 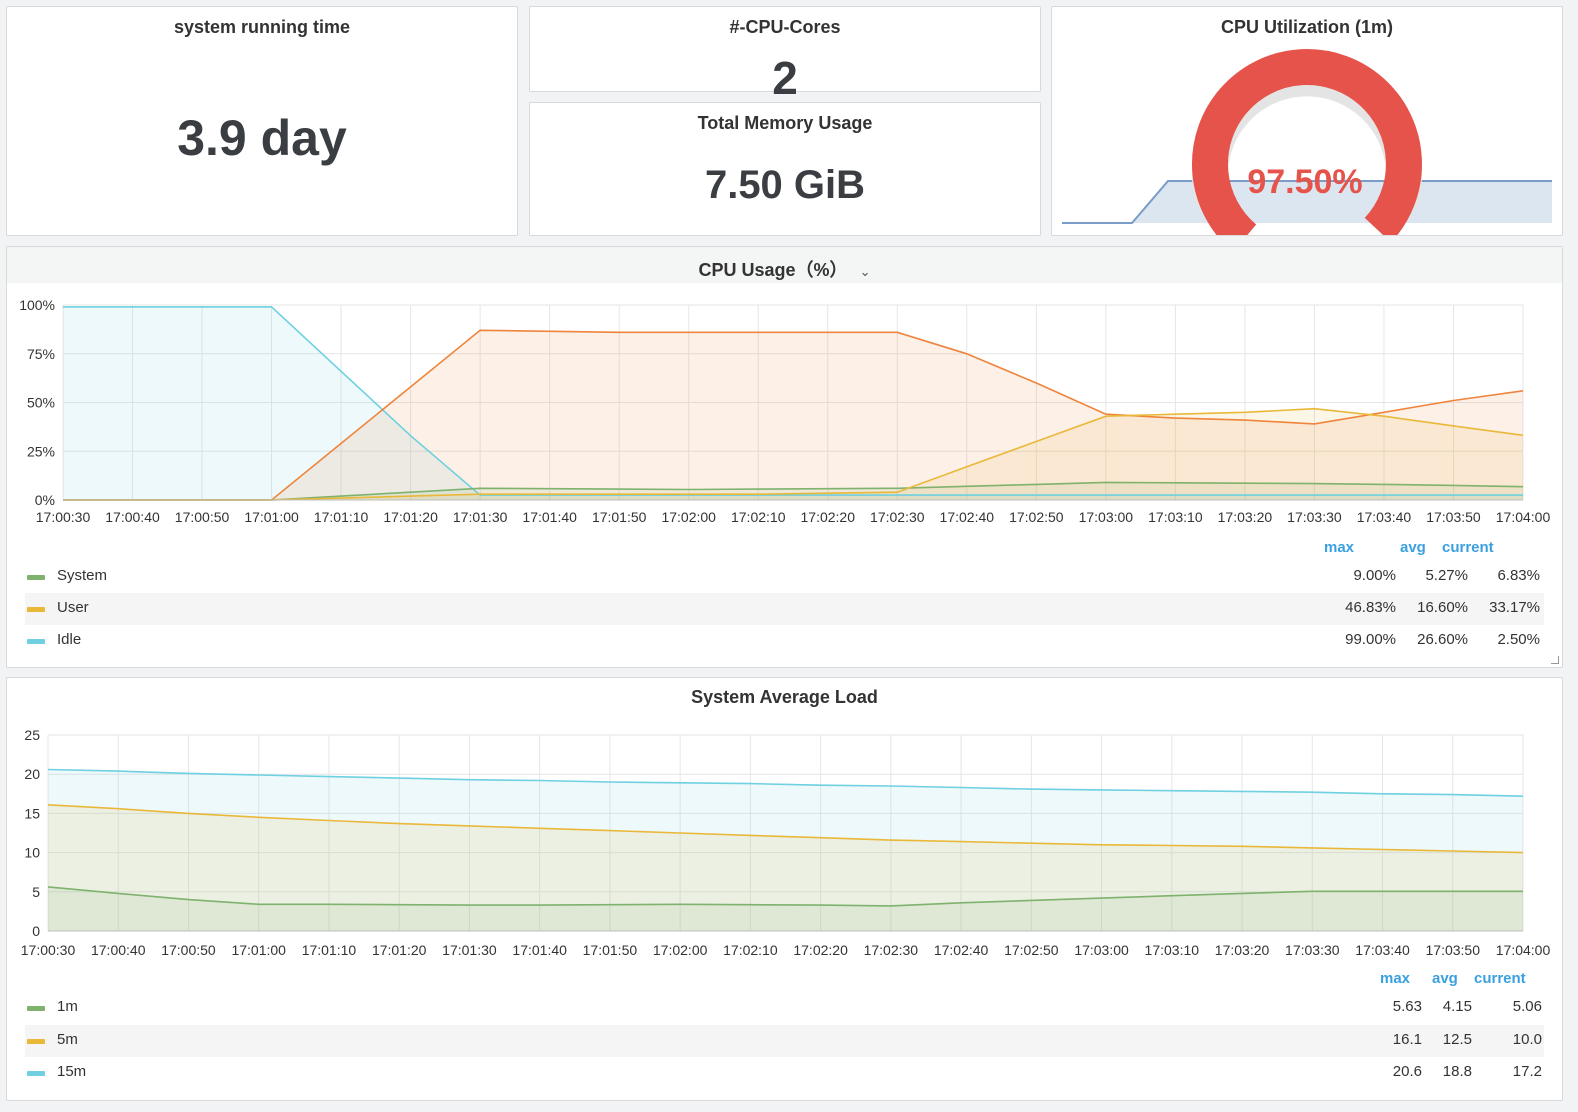 What do you see at coordinates (41, 354) in the screenshot?
I see `y-tick-label: 75%` at bounding box center [41, 354].